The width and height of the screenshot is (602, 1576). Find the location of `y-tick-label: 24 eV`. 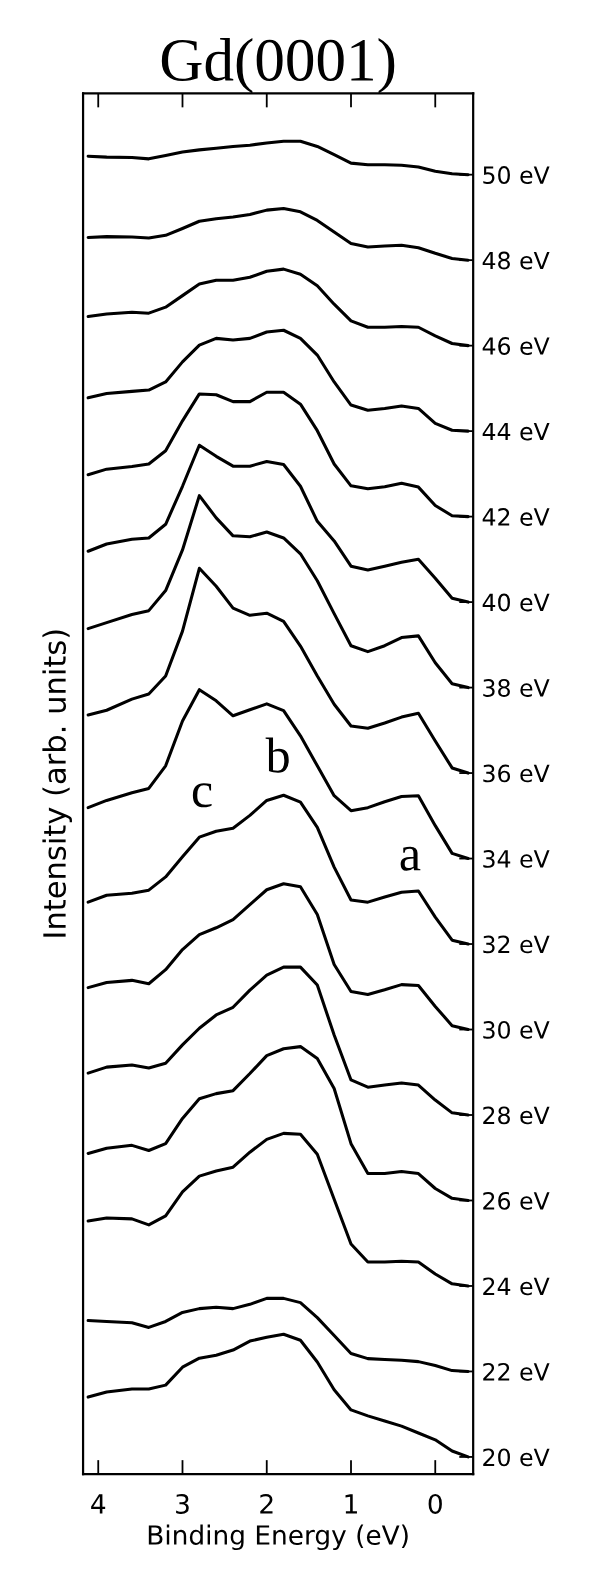

y-tick-label: 24 eV is located at coordinates (516, 1286).